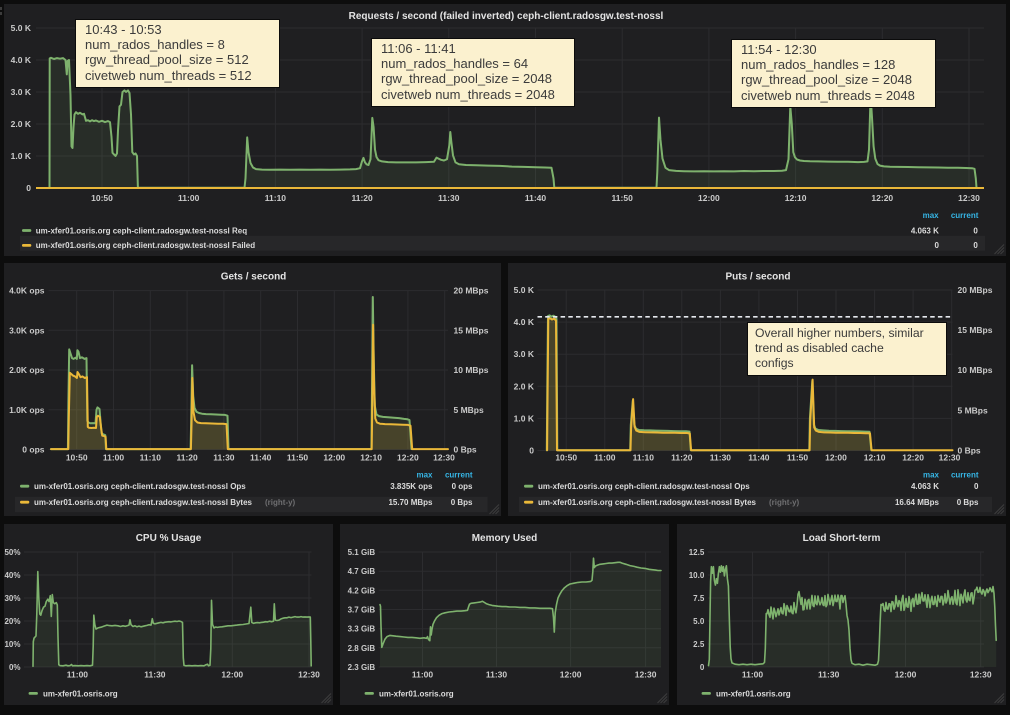  I want to click on svg-text: CPU % Usage, so click(169, 538).